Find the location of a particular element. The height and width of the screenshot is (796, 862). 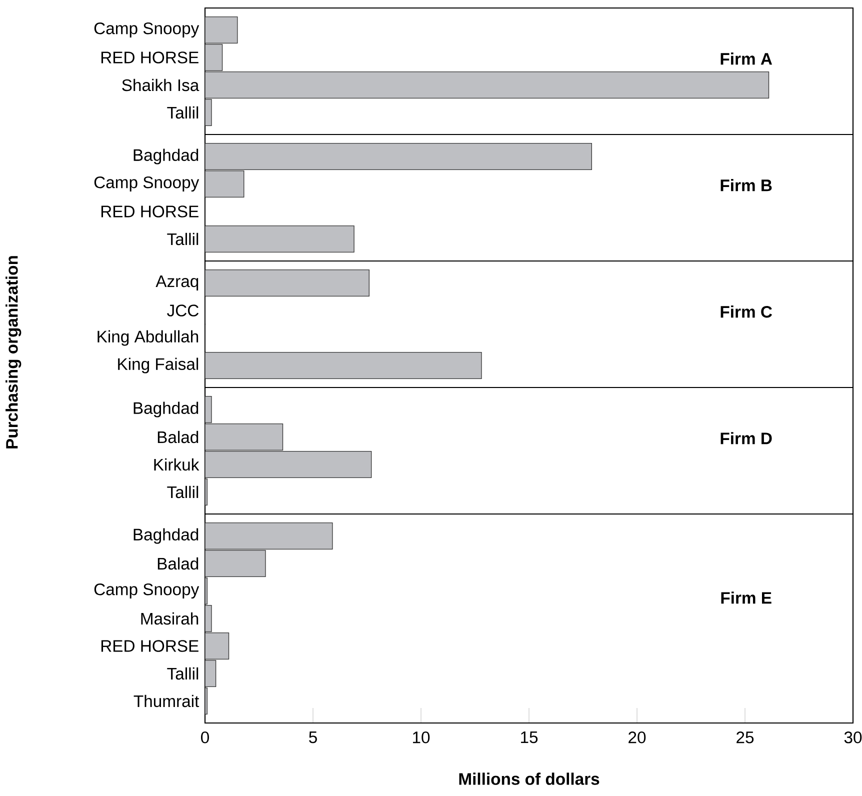

x-axis-title: Millions of dollars is located at coordinates (529, 778).